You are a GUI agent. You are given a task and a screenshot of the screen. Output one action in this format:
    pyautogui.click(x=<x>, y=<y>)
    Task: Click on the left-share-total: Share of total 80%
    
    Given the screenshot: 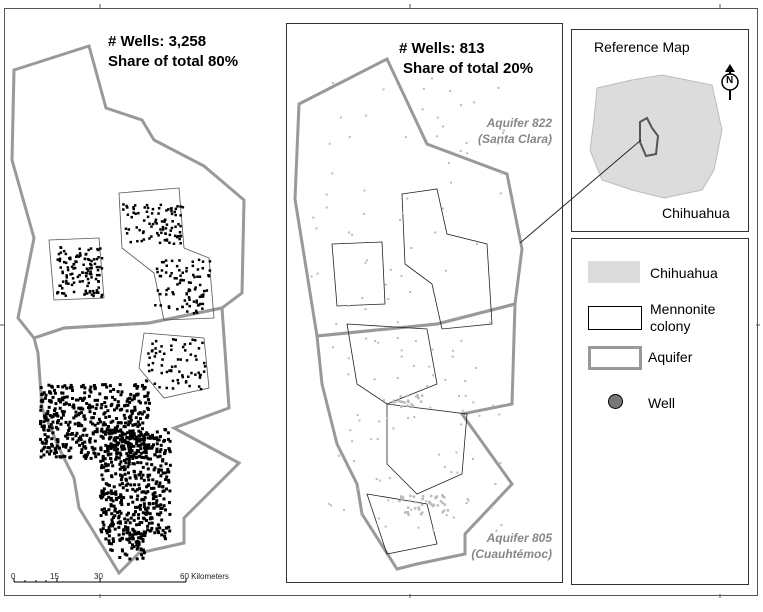 What is the action you would take?
    pyautogui.click(x=173, y=61)
    